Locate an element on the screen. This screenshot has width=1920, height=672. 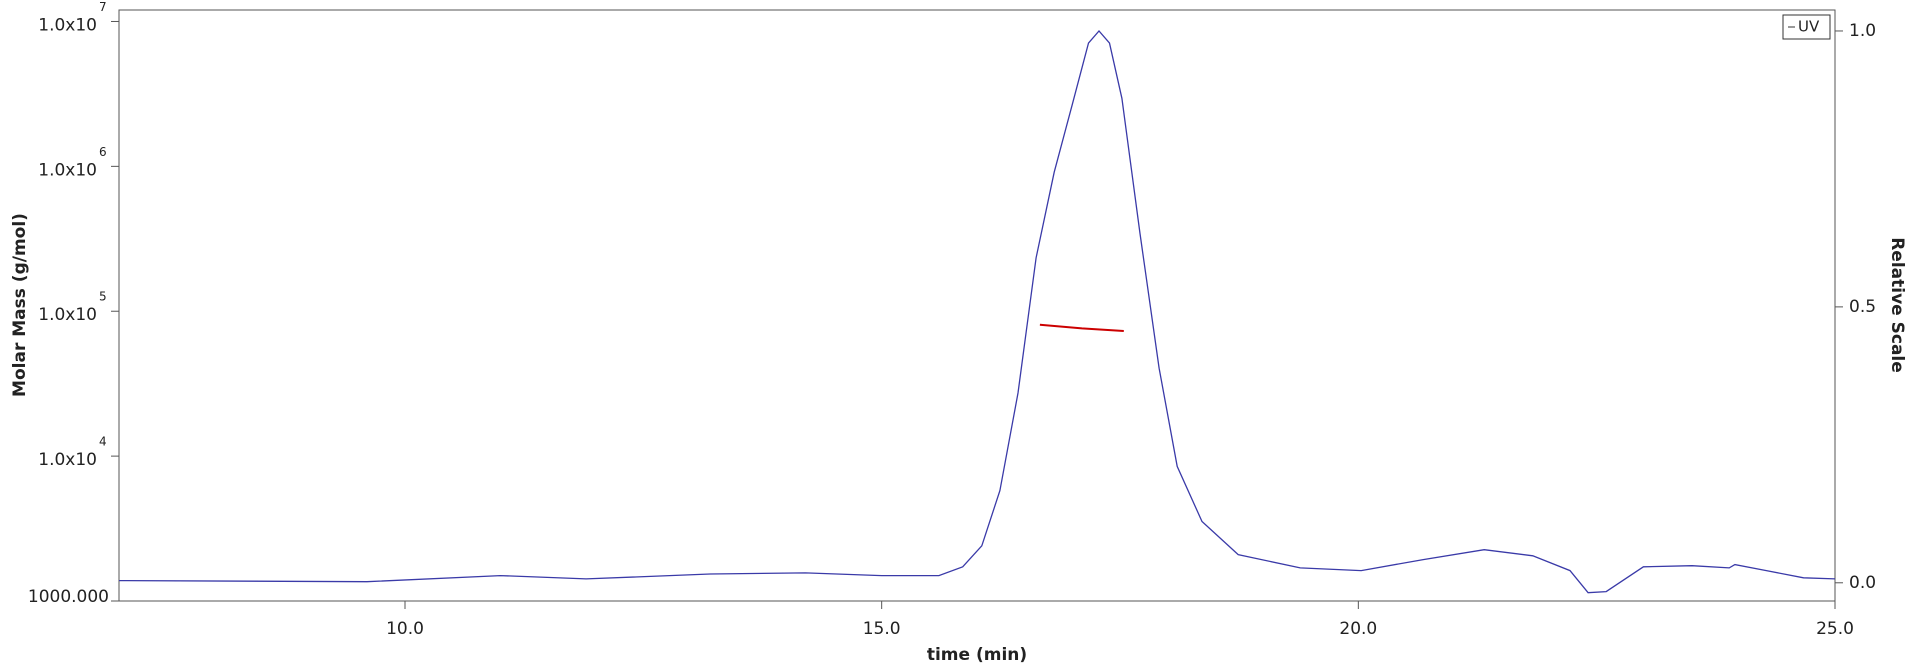
y2-axis-title: Relative Scale is located at coordinates (1897, 305).